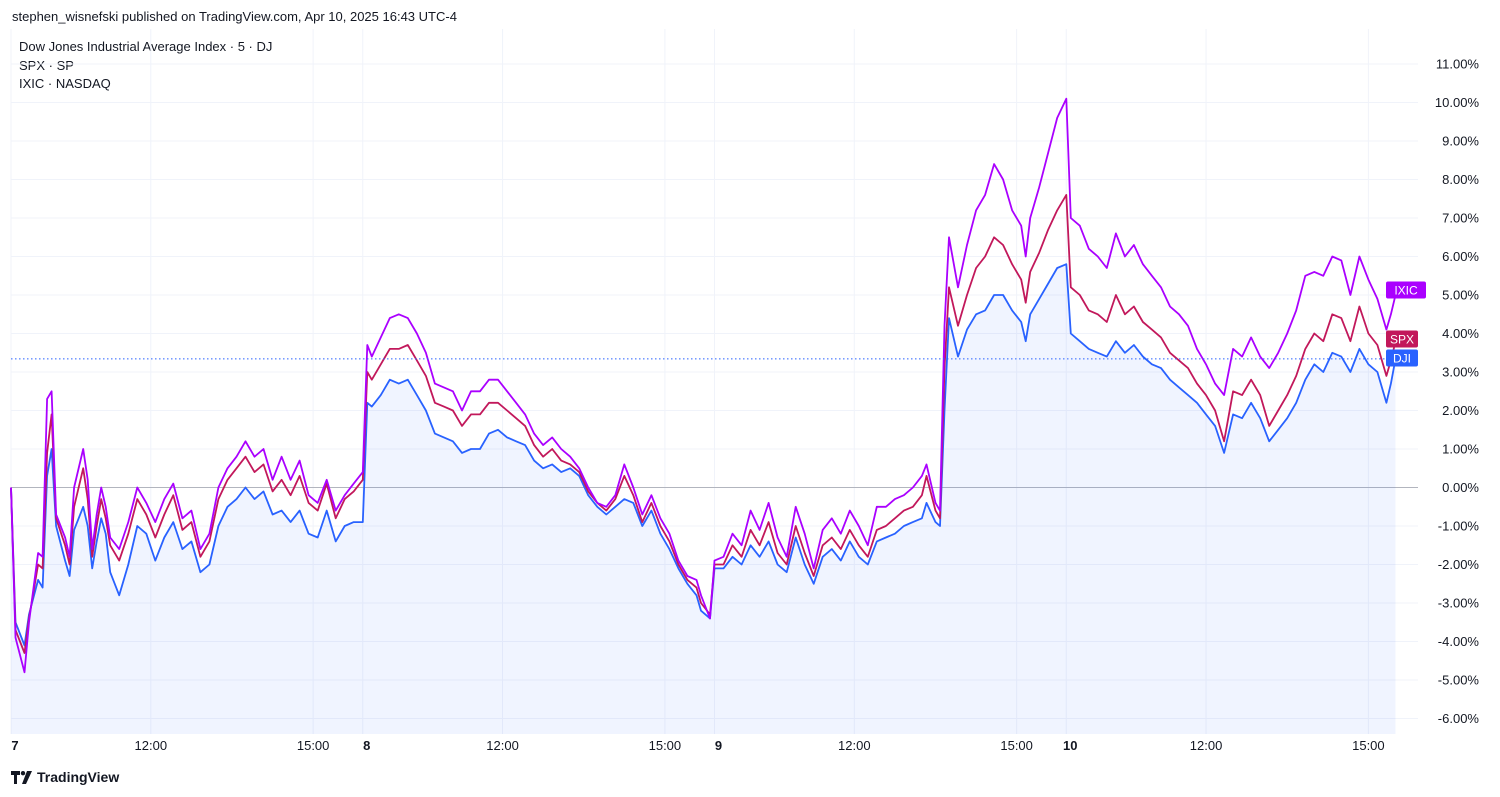 The width and height of the screenshot is (1500, 797). I want to click on x-tick-label: 7, so click(14, 745).